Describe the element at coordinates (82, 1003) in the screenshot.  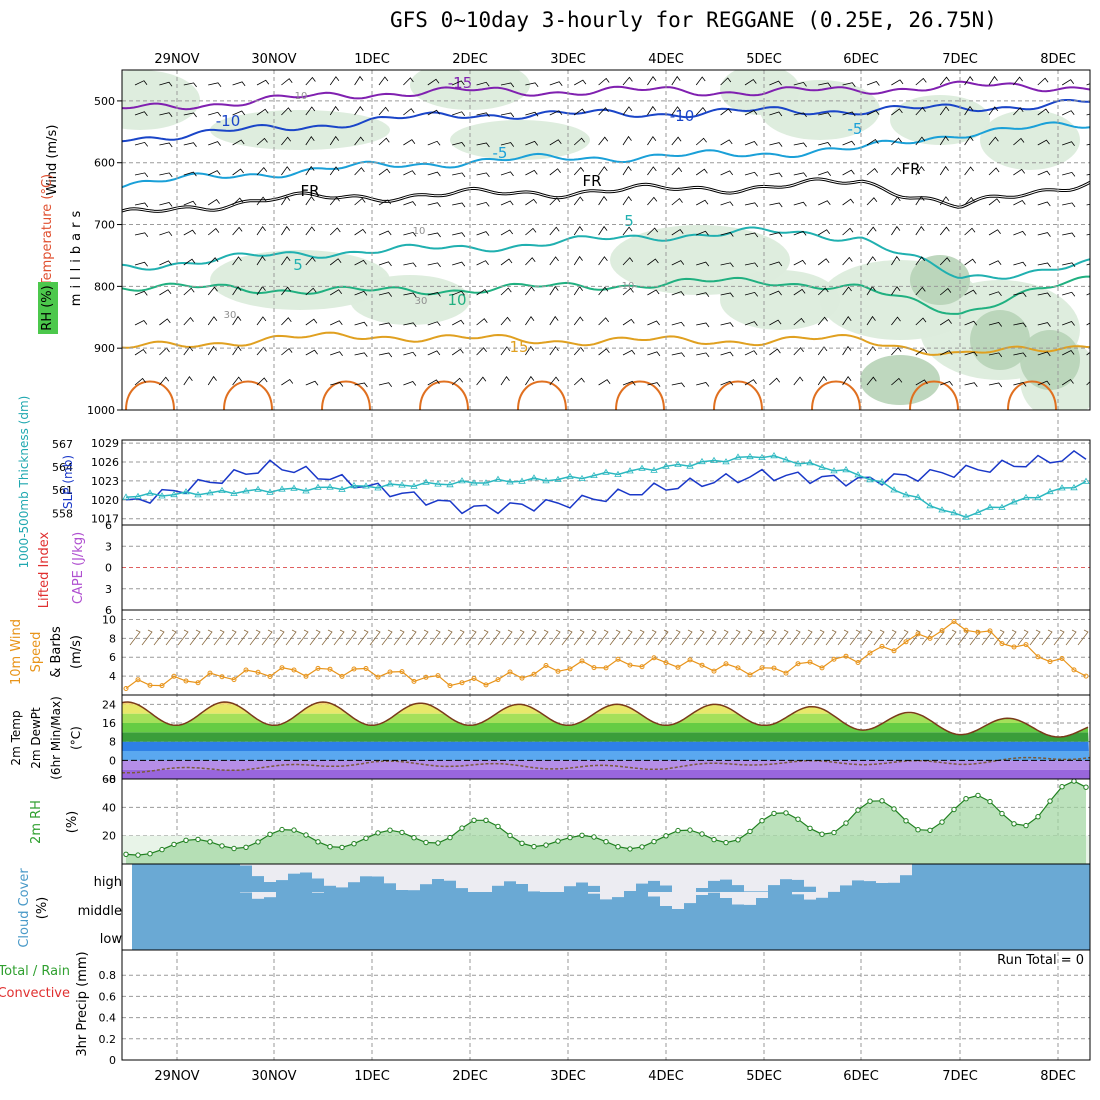
I see `precip-label: 3hr Precip (mm)` at that location.